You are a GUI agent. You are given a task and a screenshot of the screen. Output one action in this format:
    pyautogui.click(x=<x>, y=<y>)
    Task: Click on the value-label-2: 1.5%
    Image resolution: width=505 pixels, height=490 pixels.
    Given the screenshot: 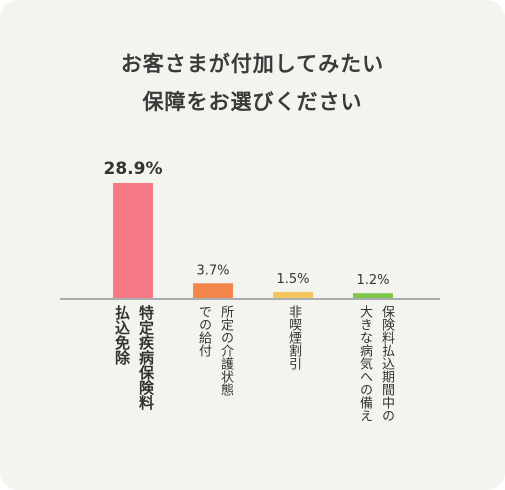 What is the action you would take?
    pyautogui.click(x=292, y=279)
    